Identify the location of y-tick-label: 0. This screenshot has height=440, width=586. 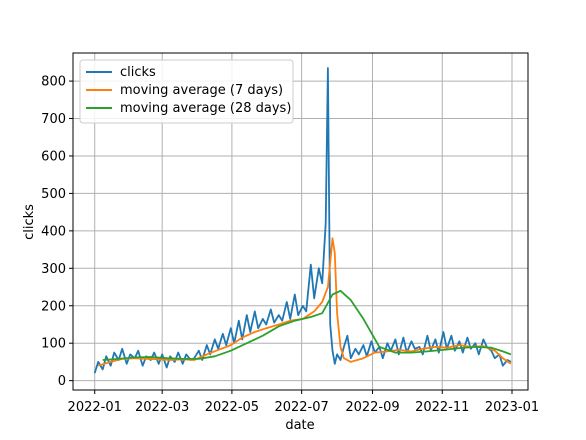
(62, 381).